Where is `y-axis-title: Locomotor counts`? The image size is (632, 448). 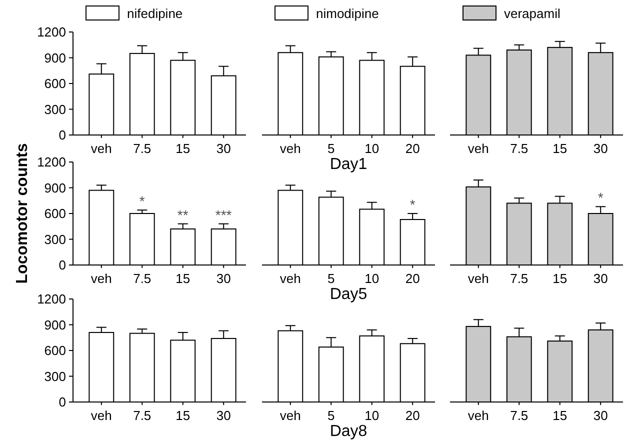 y-axis-title: Locomotor counts is located at coordinates (22, 213).